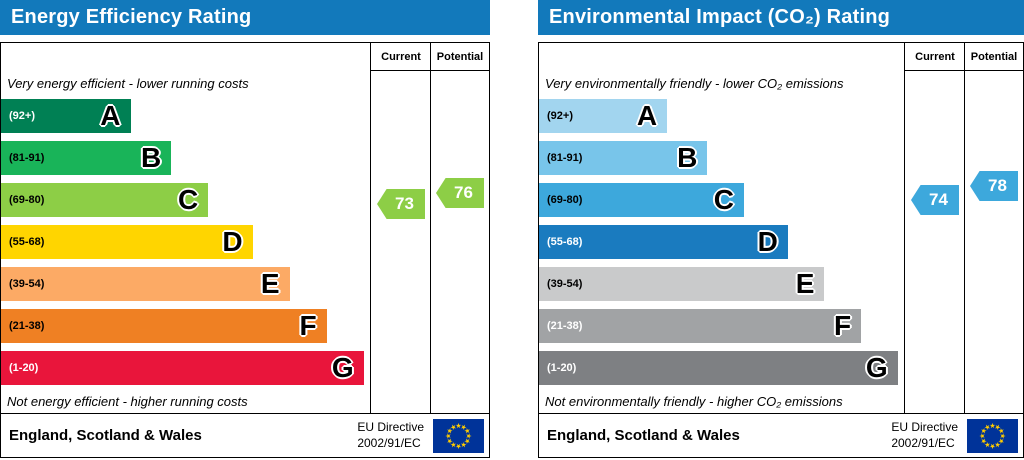 The width and height of the screenshot is (1024, 460). What do you see at coordinates (938, 199) in the screenshot?
I see `current-rating-value: 74` at bounding box center [938, 199].